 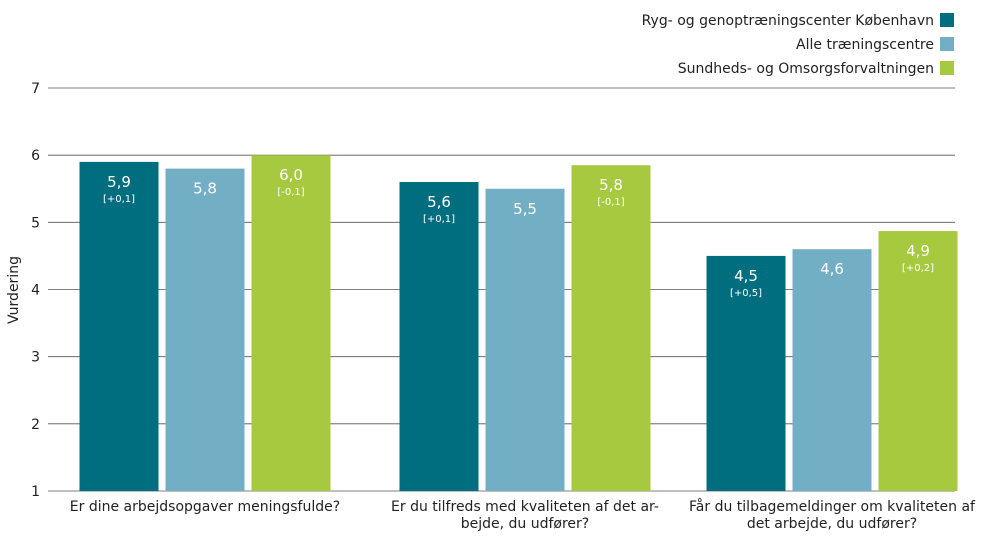 I want to click on y-tick-label: 6, so click(x=35, y=156).